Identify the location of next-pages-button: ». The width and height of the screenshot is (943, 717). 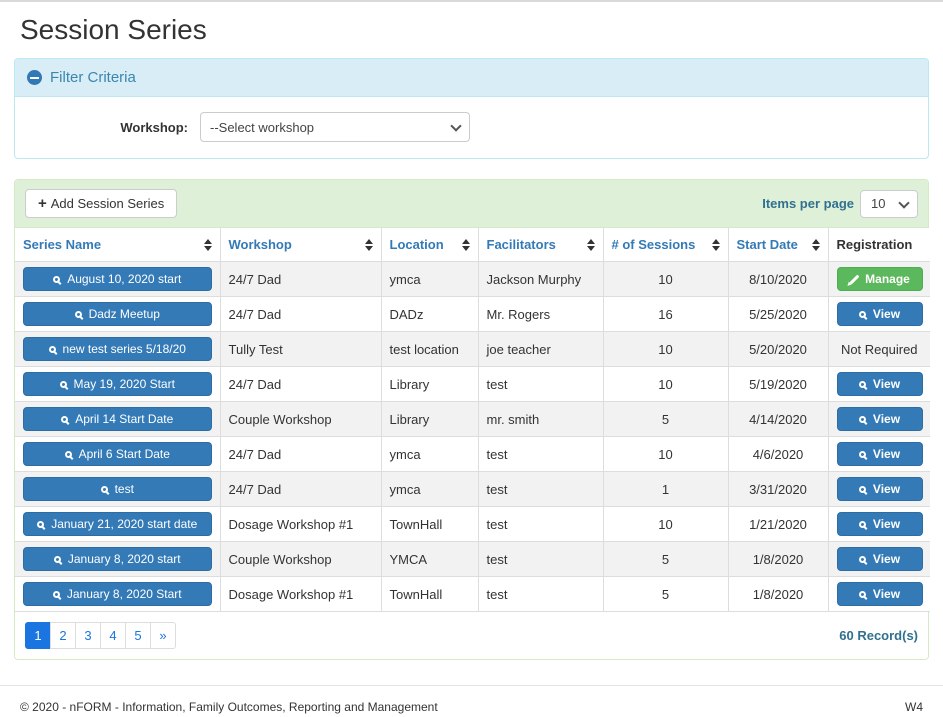
(163, 635).